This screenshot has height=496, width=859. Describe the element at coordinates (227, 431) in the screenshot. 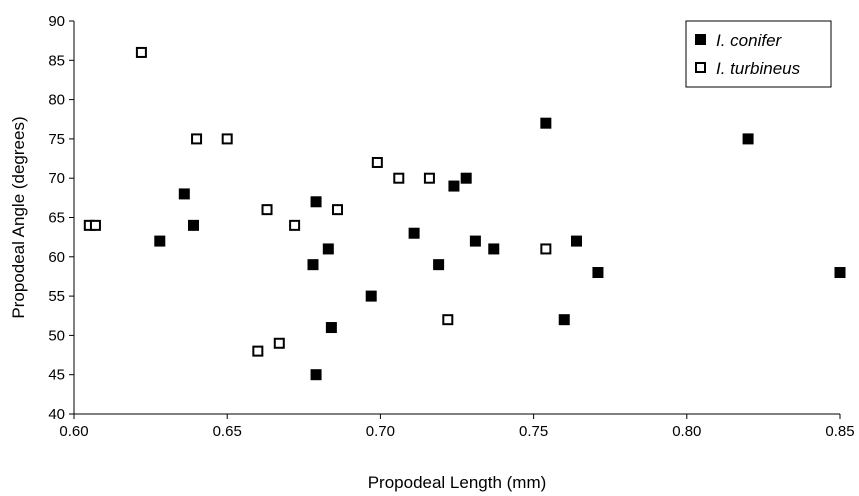

I see `x-tick-label: 0.65` at that location.